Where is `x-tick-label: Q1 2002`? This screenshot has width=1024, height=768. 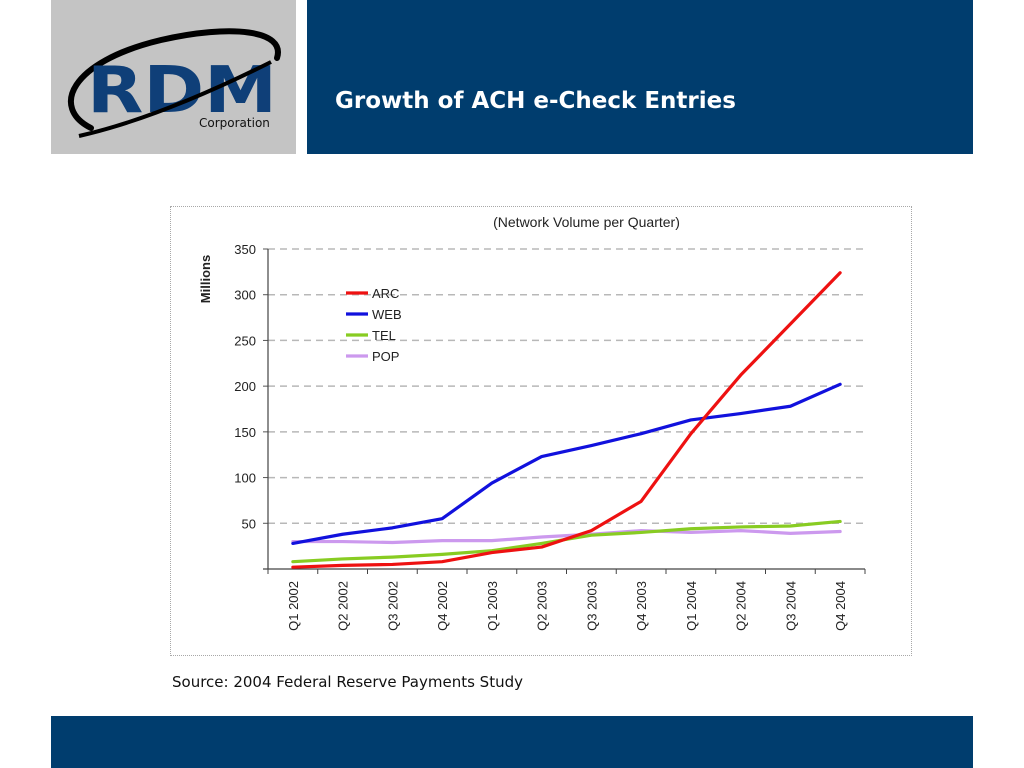
x-tick-label: Q1 2002 is located at coordinates (293, 606).